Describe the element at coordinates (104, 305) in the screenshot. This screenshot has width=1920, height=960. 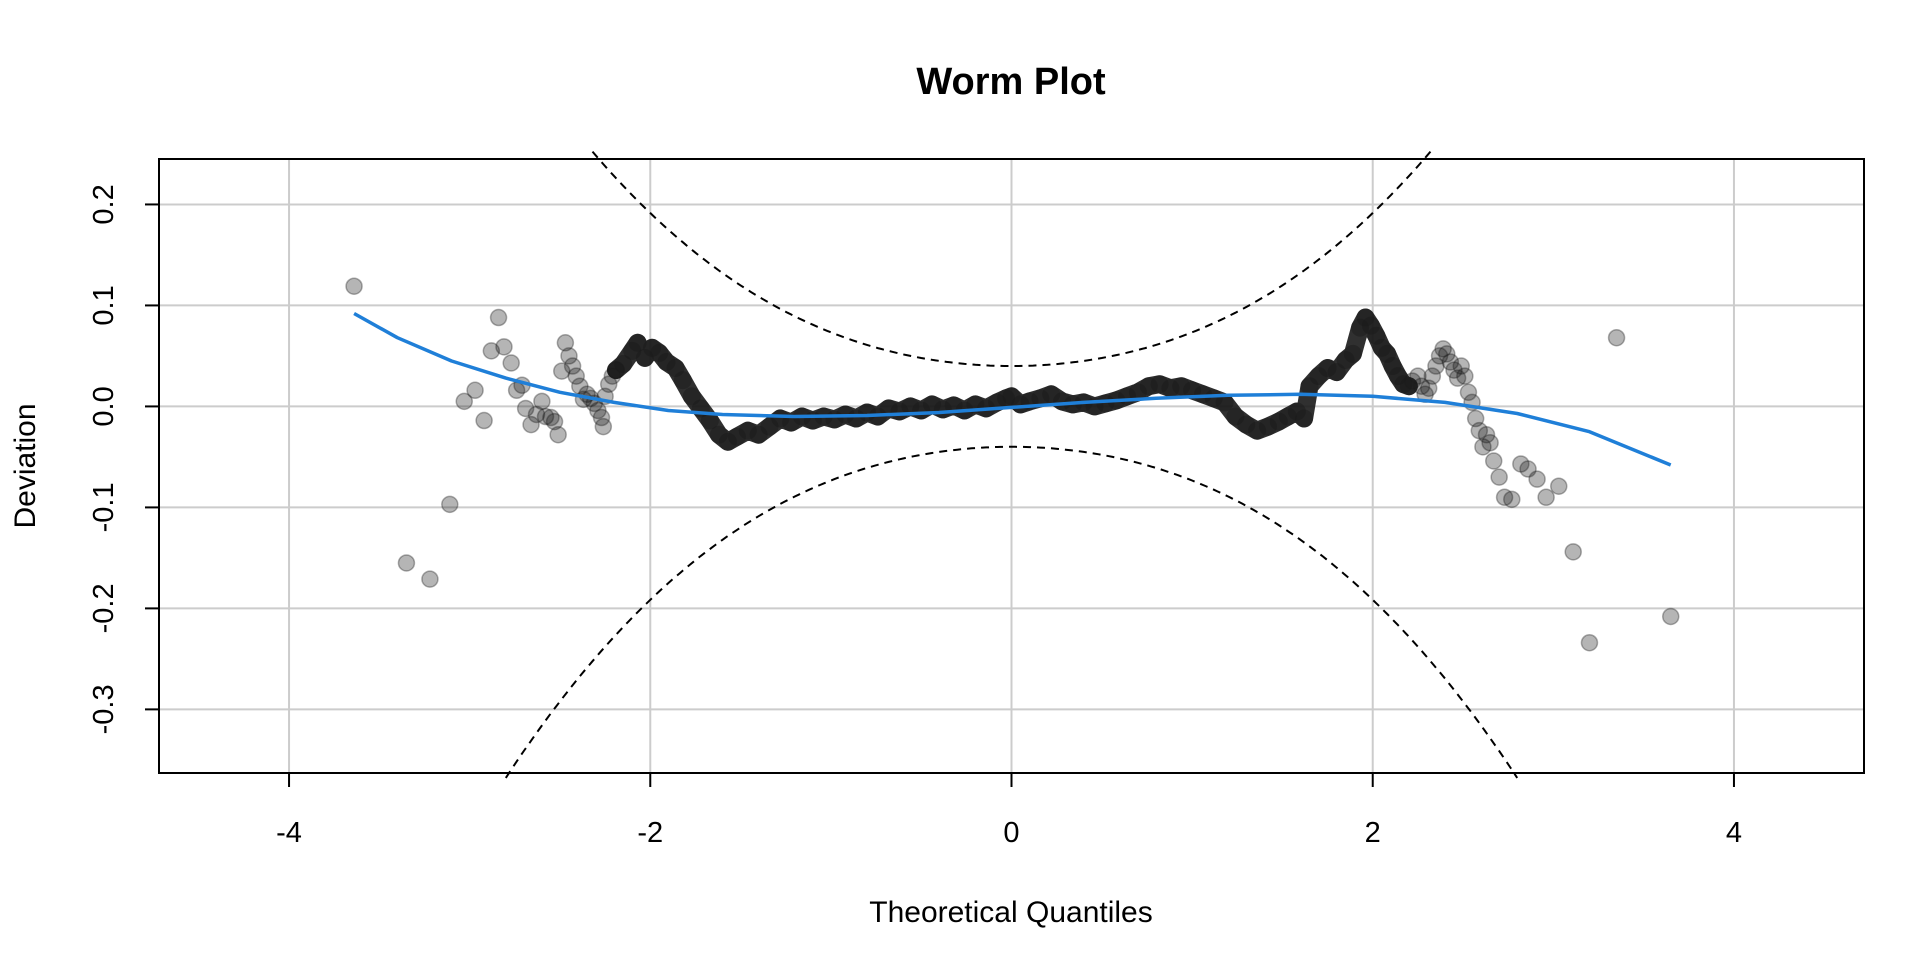
I see `y-tick-label-1: 0.1` at that location.